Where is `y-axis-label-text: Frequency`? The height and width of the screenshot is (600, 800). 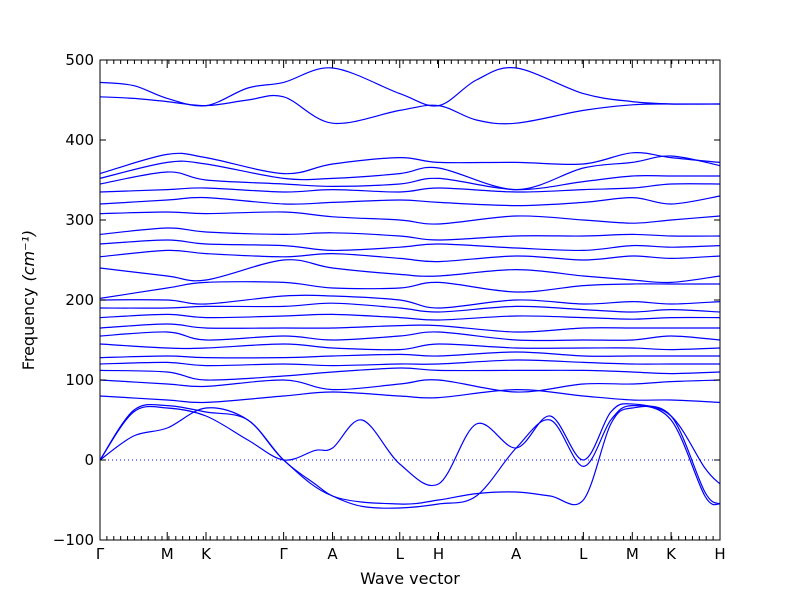
y-axis-label-text: Frequency is located at coordinates (28, 329).